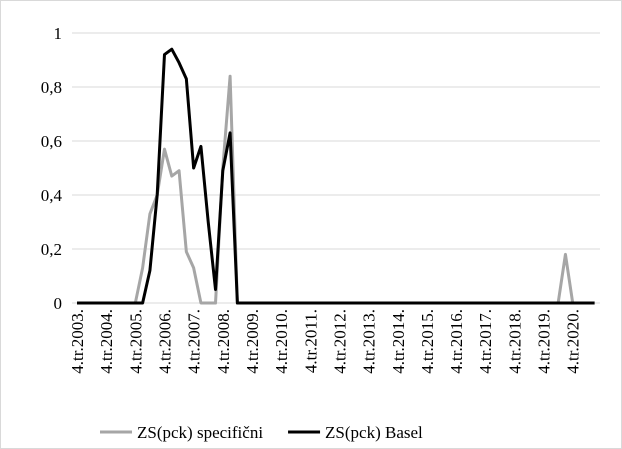 This screenshot has height=449, width=622. Describe the element at coordinates (194, 341) in the screenshot. I see `x-tick-label: 4.tr.2007.` at that location.